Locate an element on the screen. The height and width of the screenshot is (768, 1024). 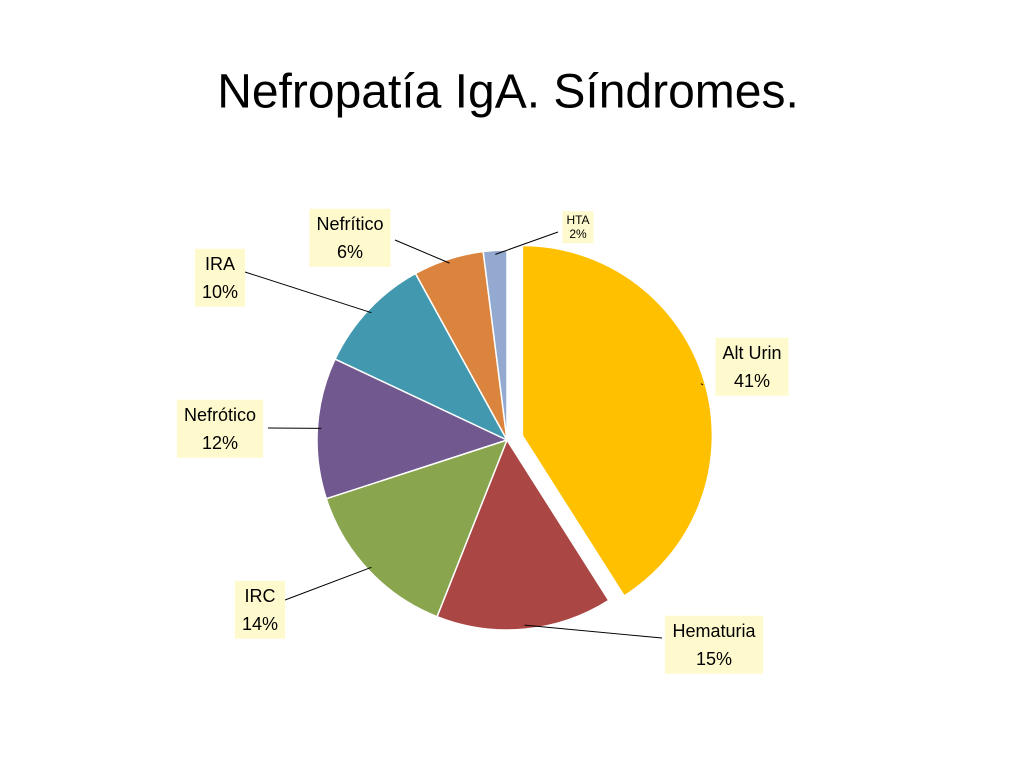
data-label: Hematuria 15% is located at coordinates (714, 644).